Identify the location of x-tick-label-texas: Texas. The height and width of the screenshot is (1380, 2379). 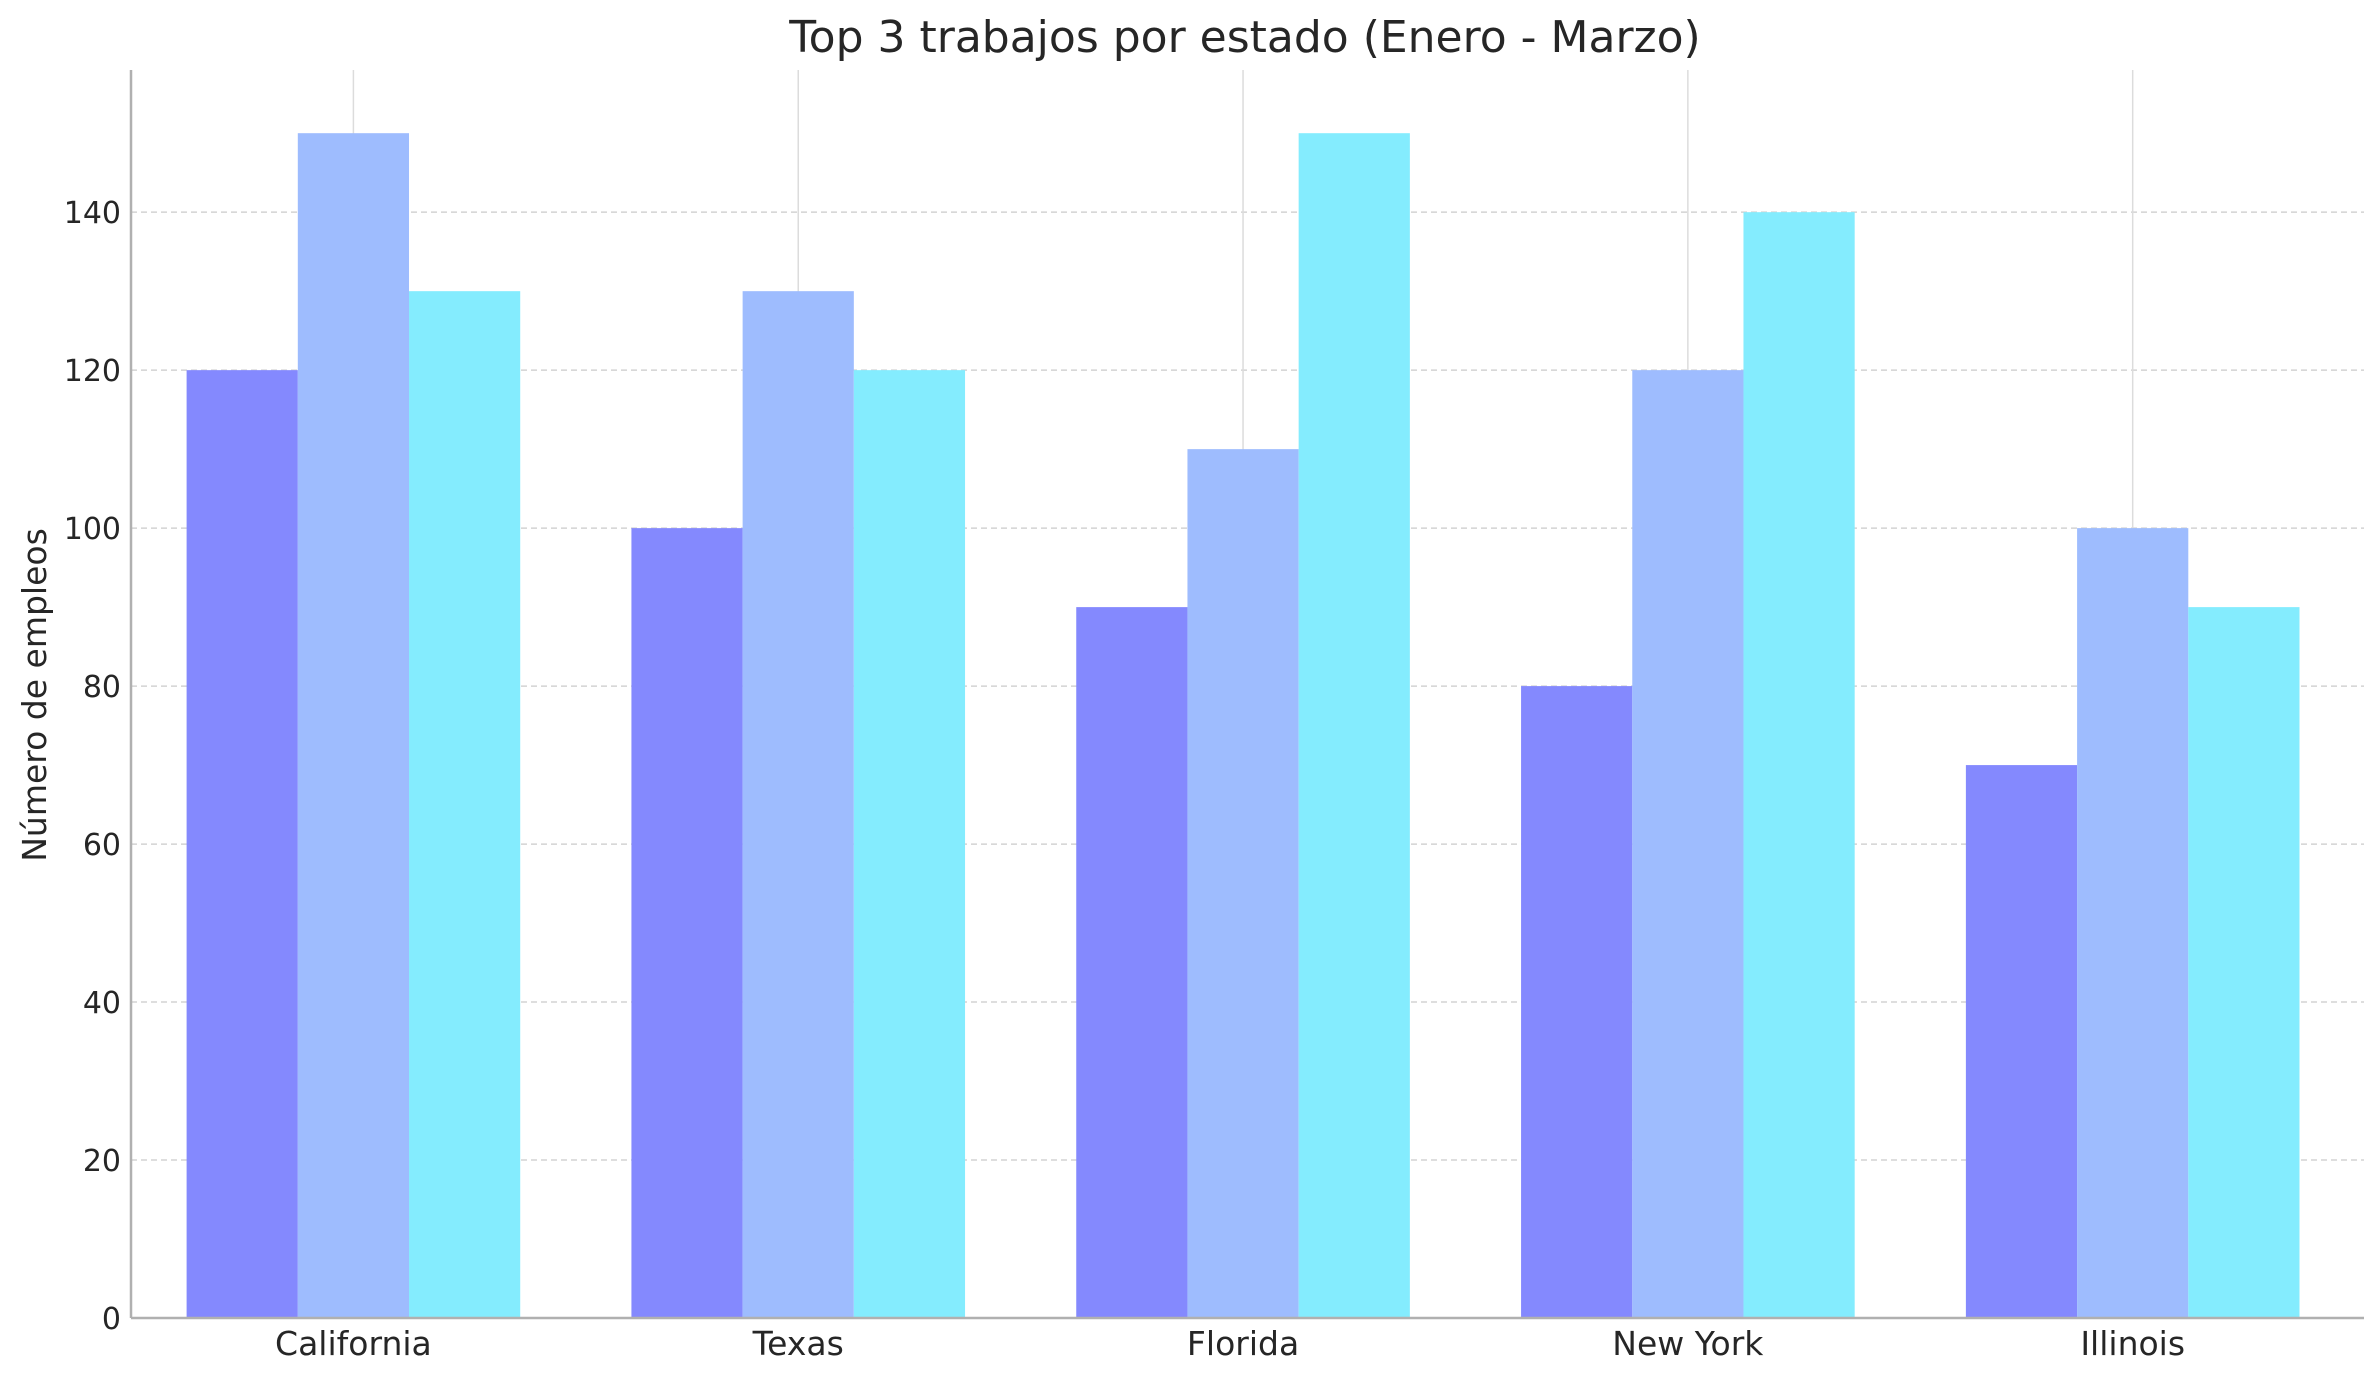
(798, 1343).